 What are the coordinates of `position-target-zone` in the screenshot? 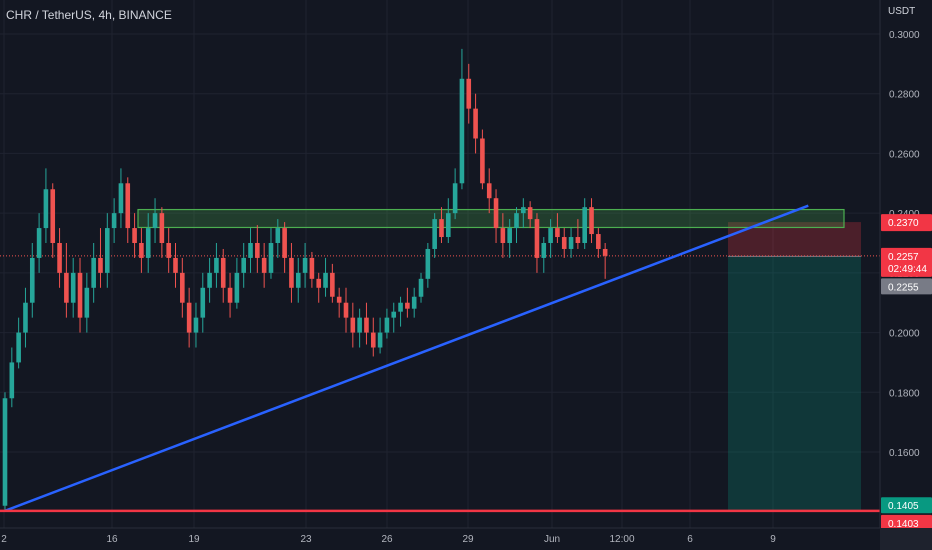 It's located at (794, 383).